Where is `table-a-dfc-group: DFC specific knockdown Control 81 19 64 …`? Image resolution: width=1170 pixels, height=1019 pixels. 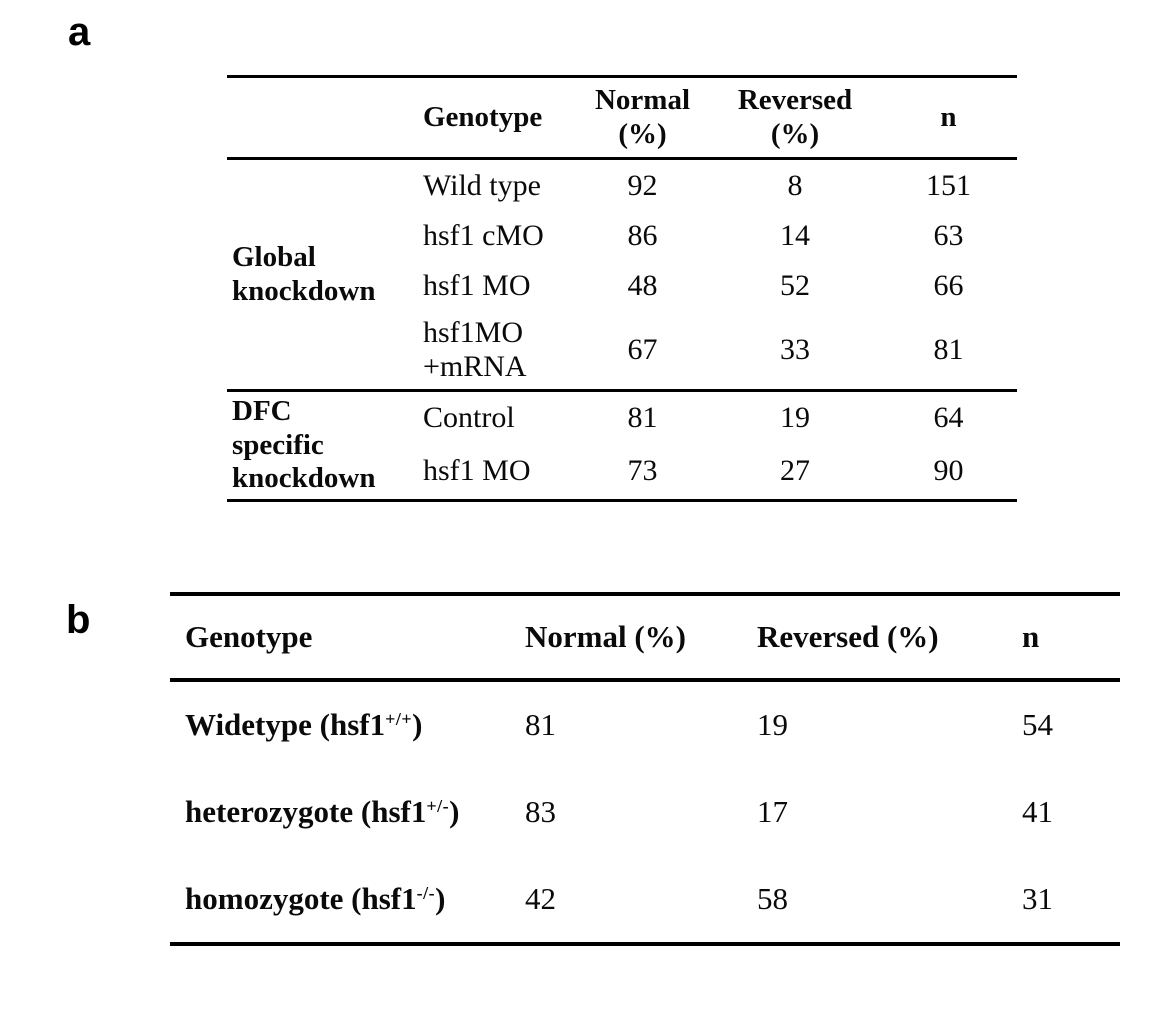 table-a-dfc-group: DFC specific knockdown Control 81 19 64 … is located at coordinates (622, 445).